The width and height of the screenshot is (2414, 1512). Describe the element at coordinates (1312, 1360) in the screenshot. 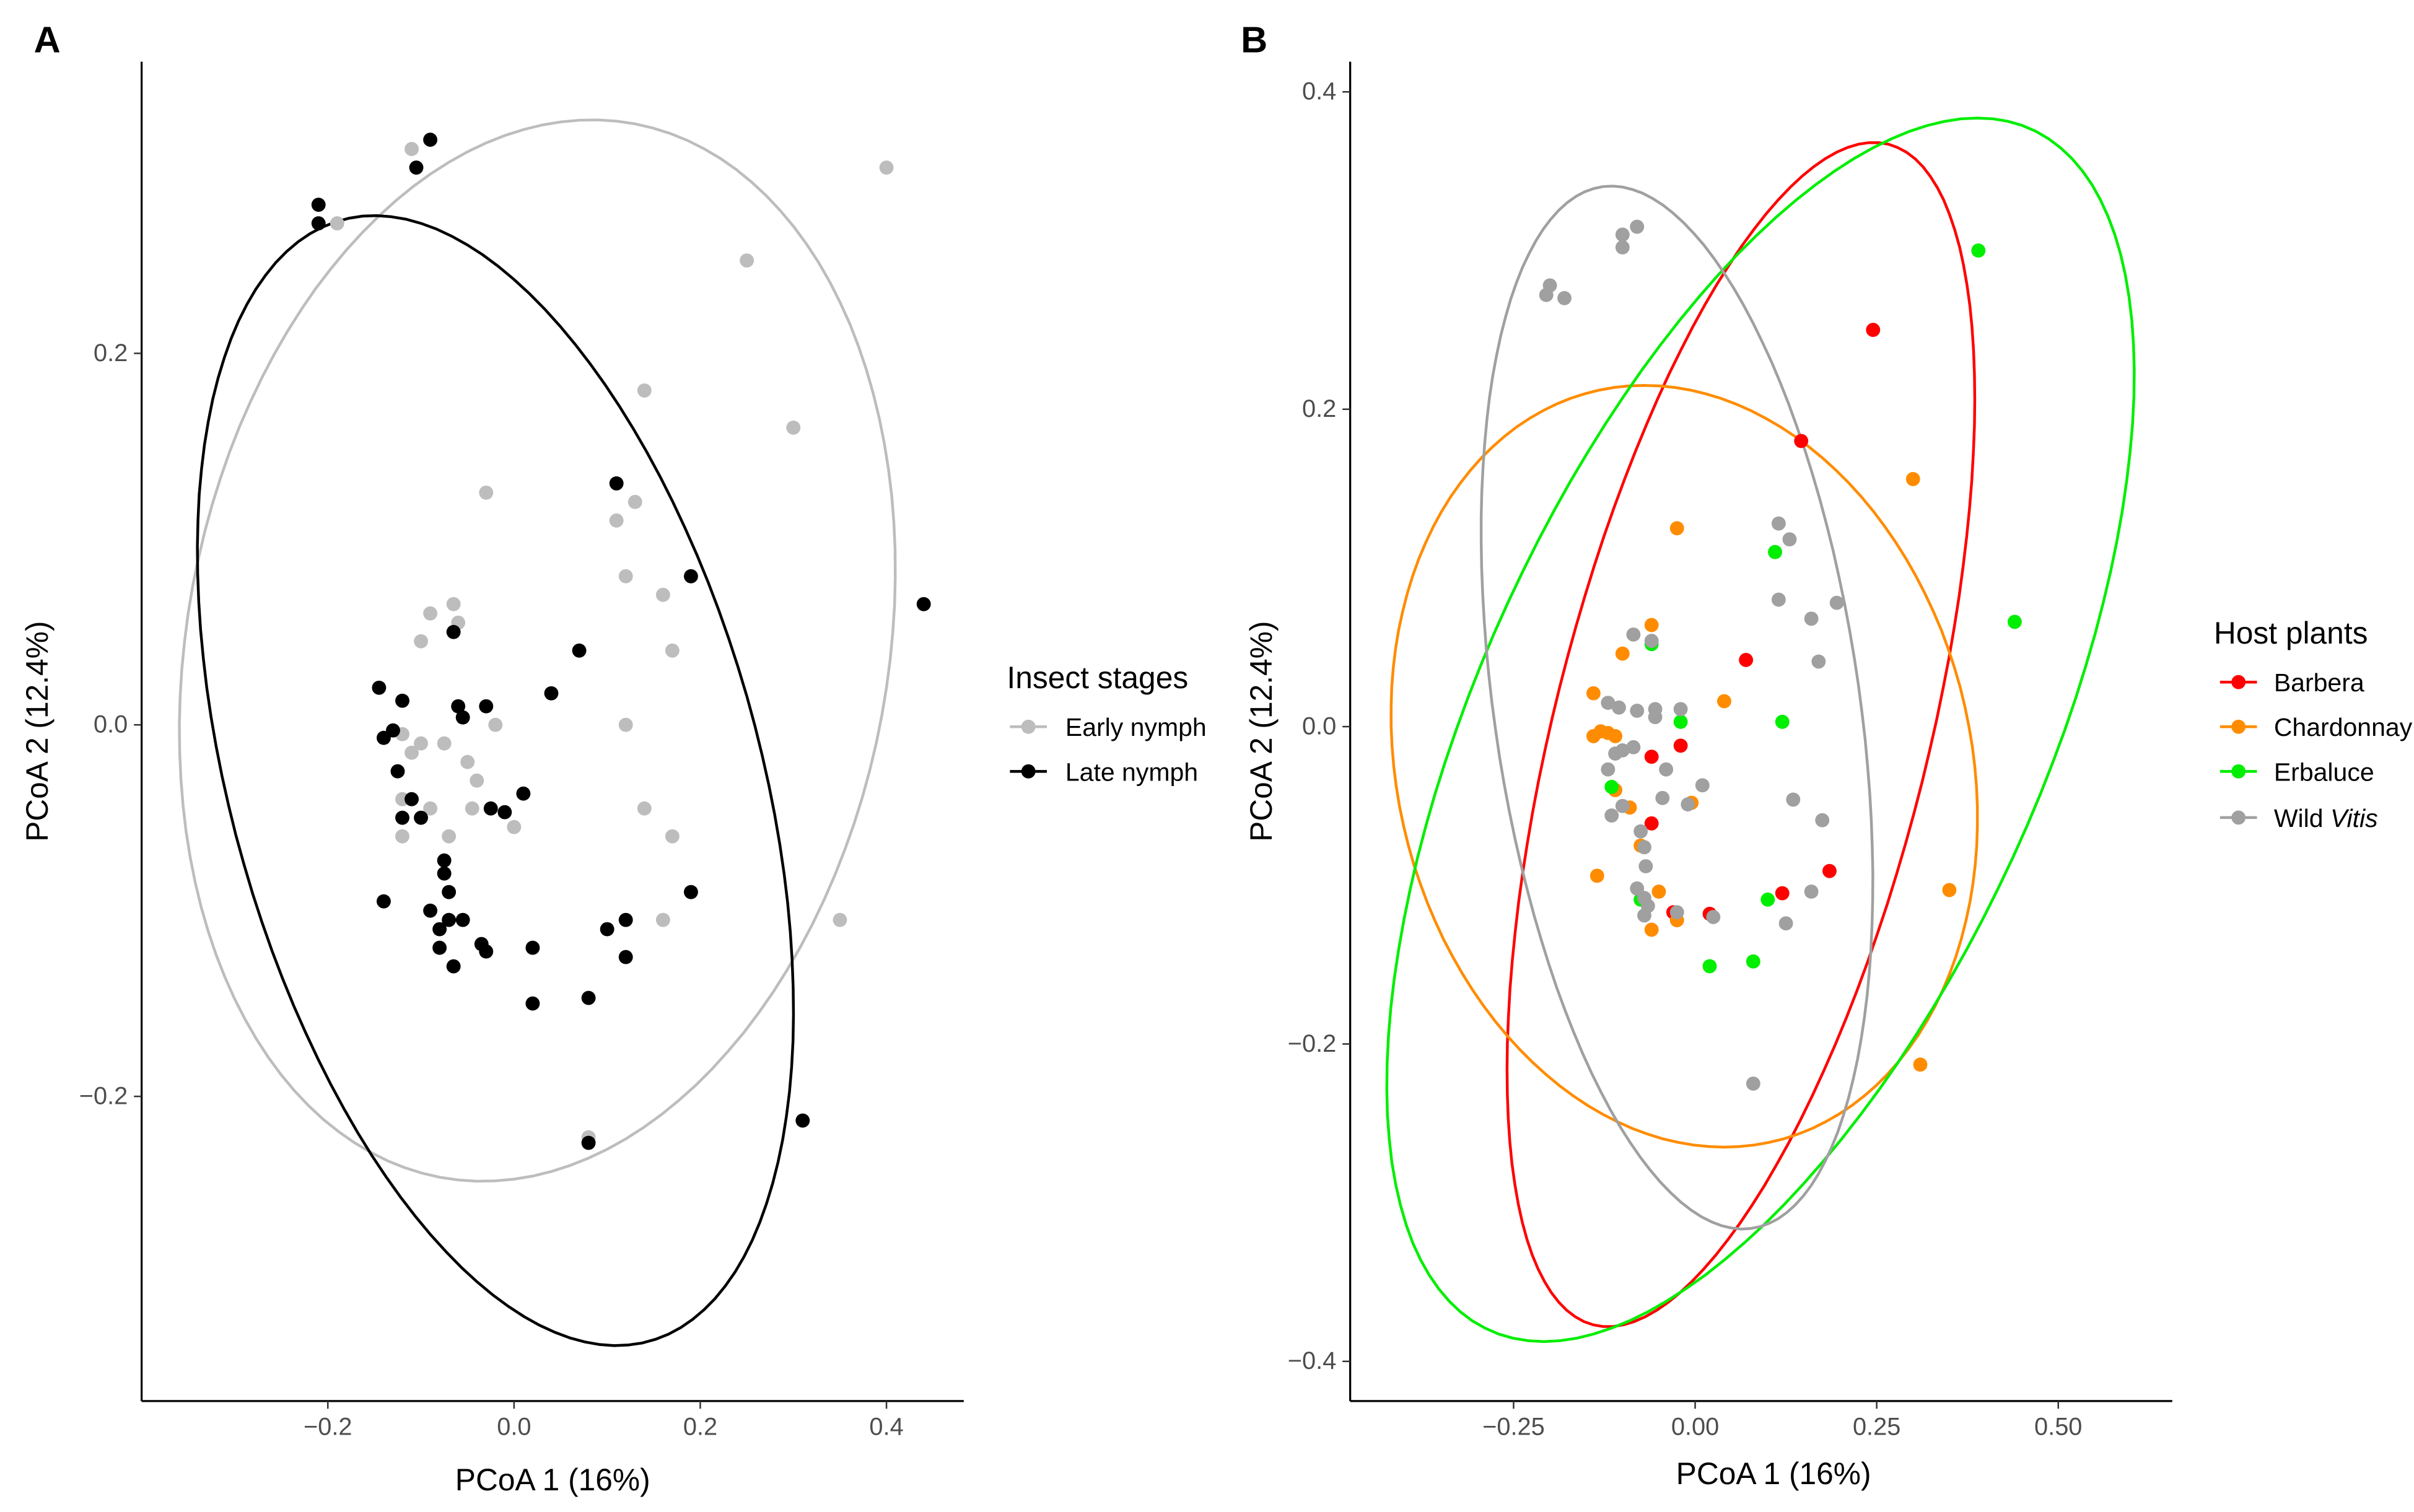

I see `y-tick-label: −0.4` at that location.